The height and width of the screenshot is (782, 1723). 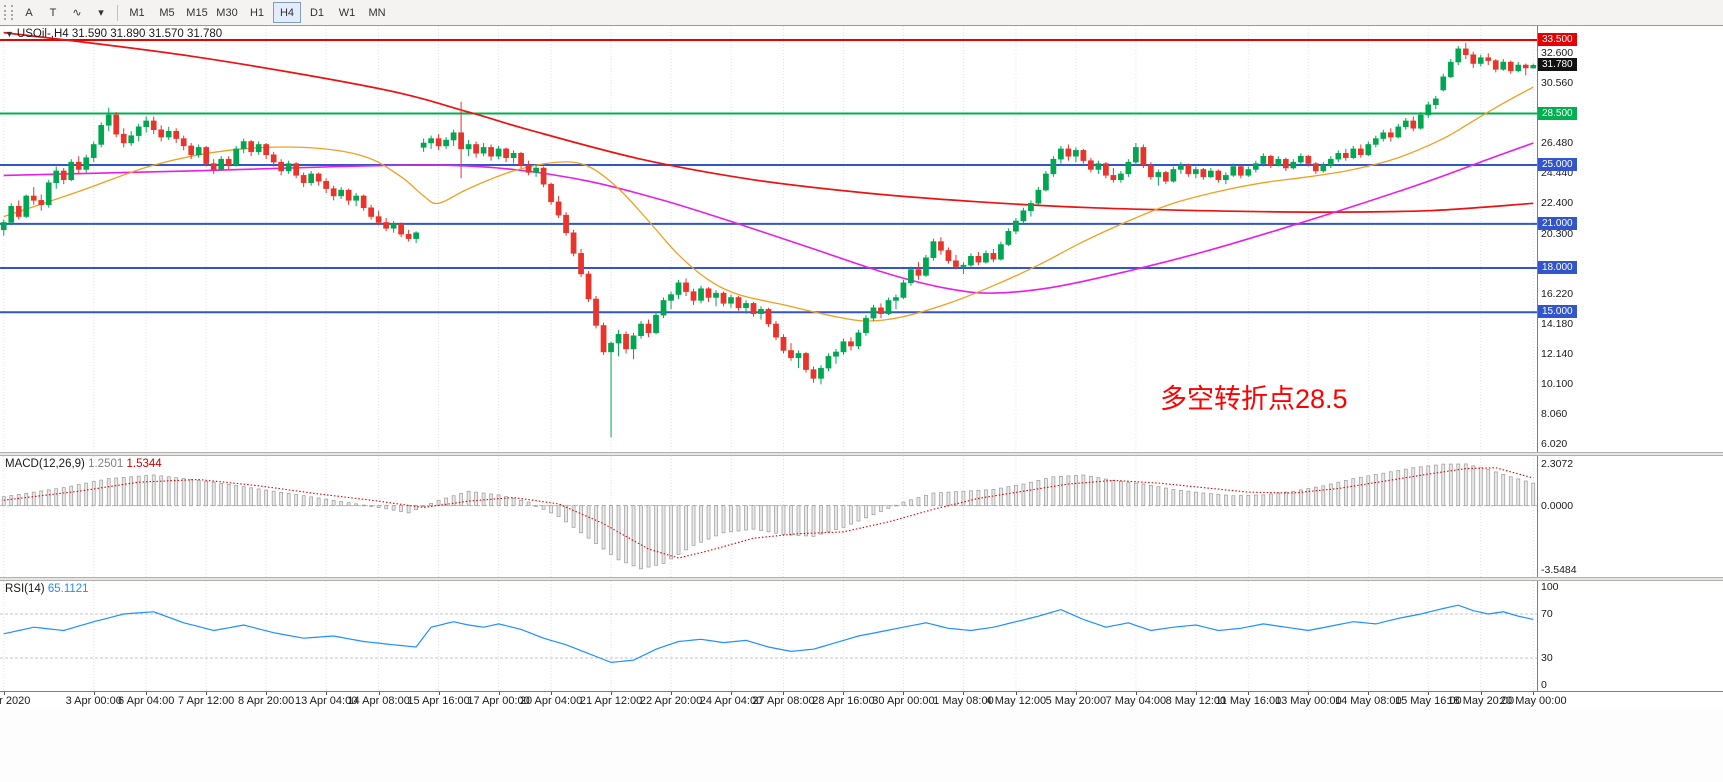 What do you see at coordinates (144, 464) in the screenshot?
I see `macd-signal-value: 1.5344` at bounding box center [144, 464].